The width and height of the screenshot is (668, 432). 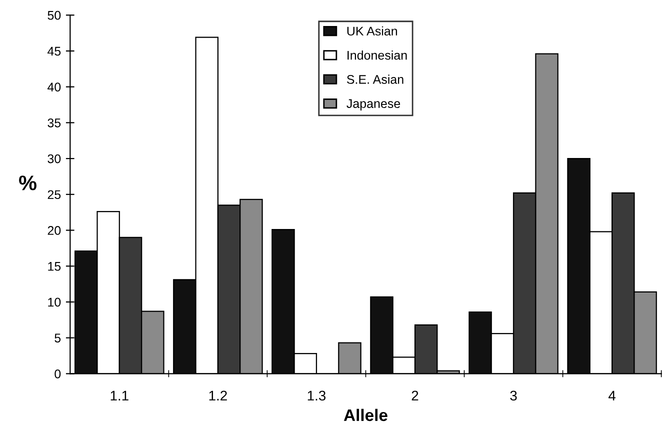 I want to click on y-tick-label: 50, so click(x=54, y=15).